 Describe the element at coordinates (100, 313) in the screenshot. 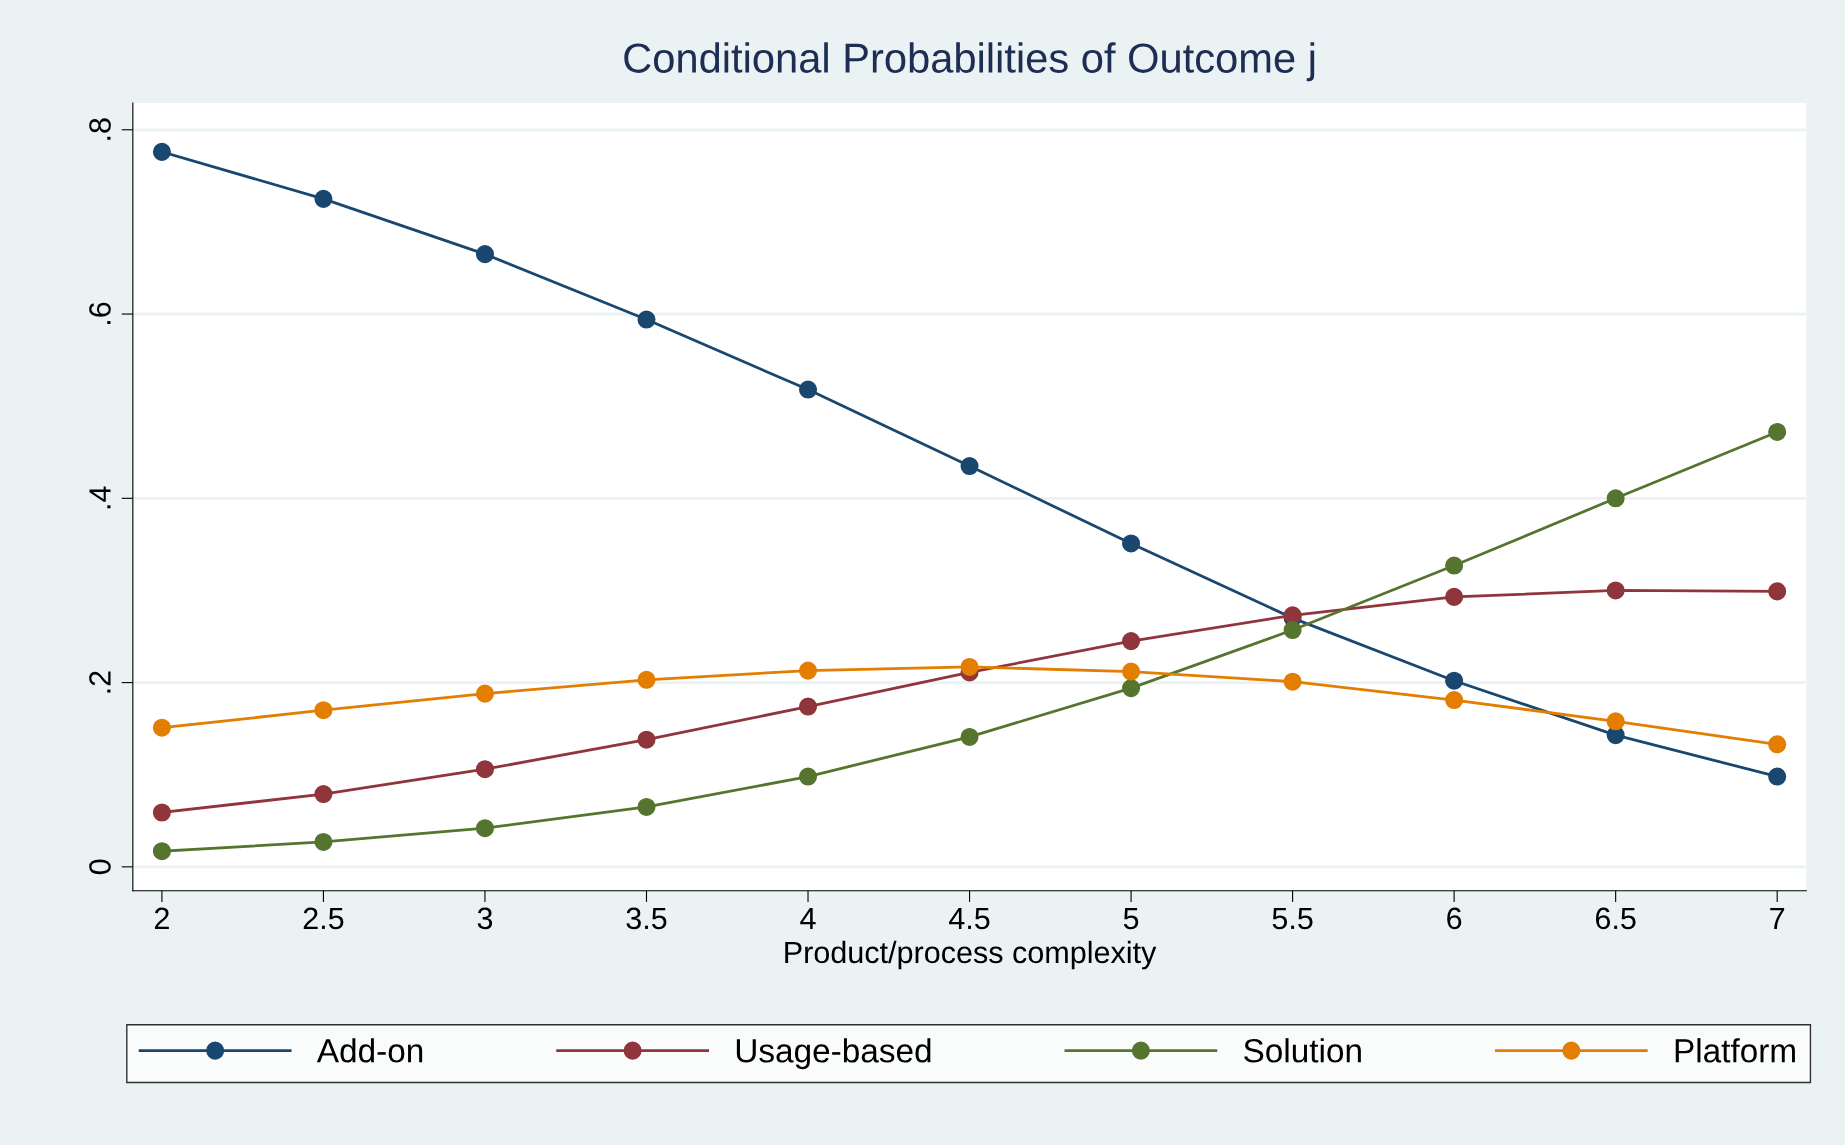

I see `y-tick-label: .6` at that location.